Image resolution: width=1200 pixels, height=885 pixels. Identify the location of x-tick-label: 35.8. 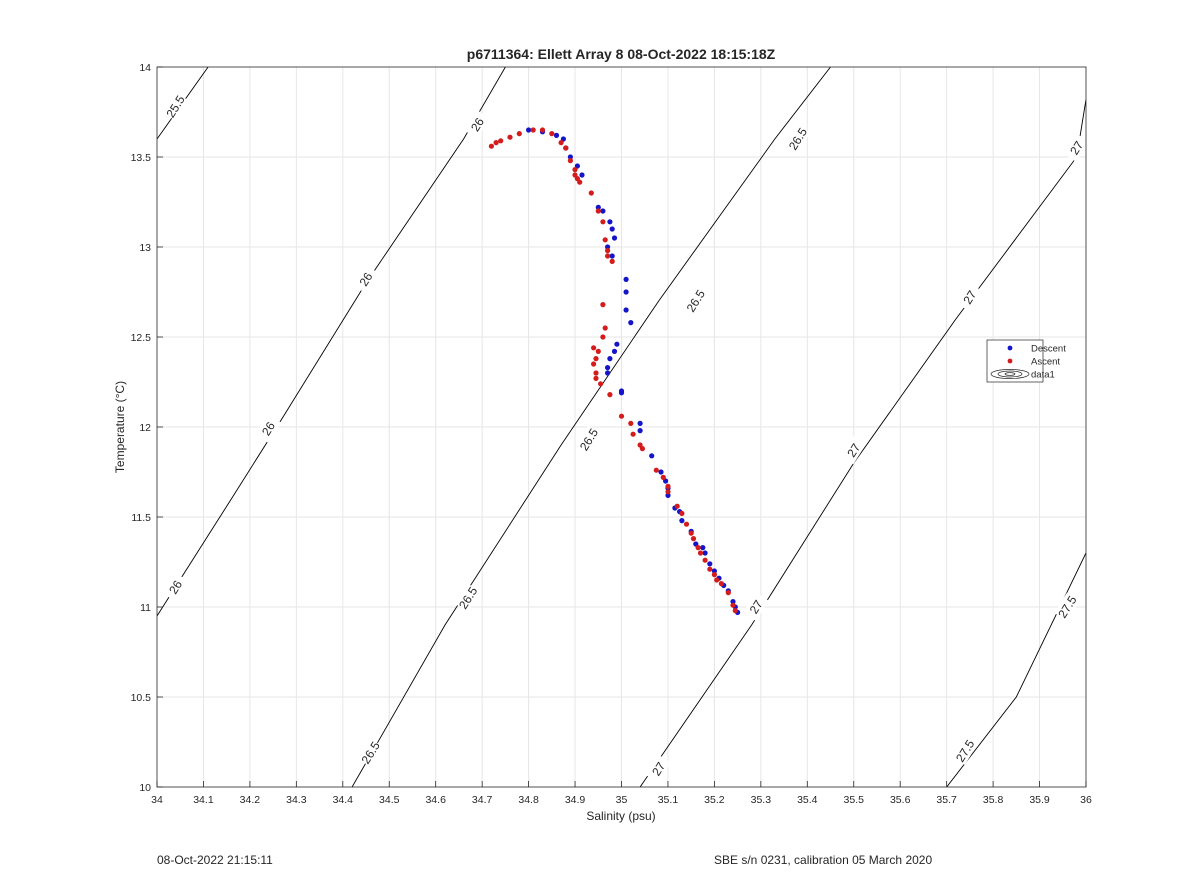
(993, 800).